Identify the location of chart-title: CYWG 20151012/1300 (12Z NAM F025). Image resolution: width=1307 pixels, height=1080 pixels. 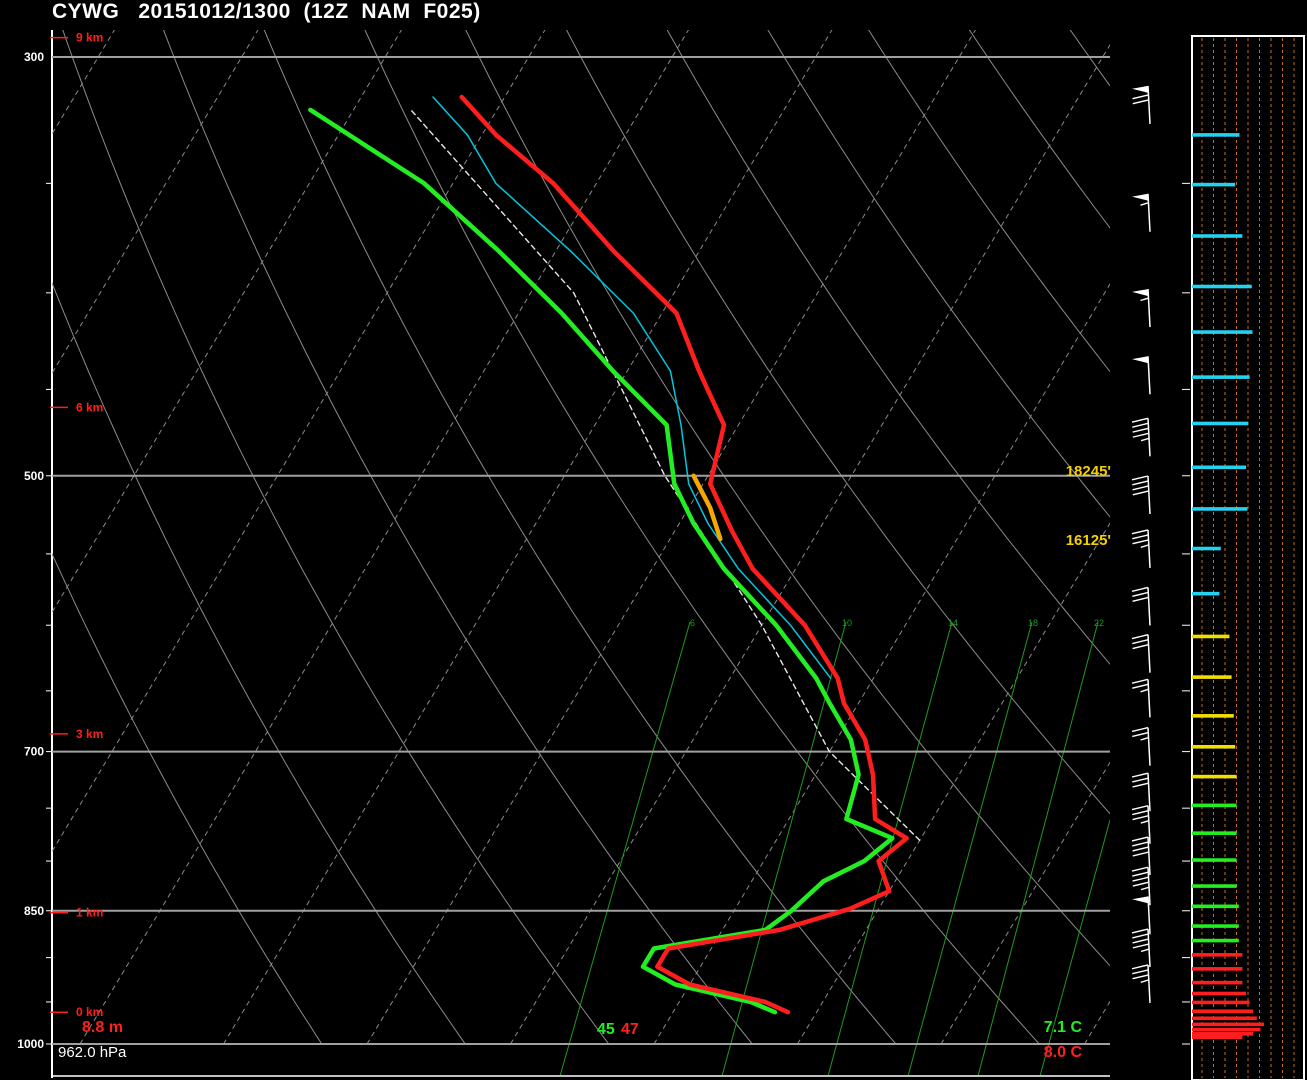
(266, 11).